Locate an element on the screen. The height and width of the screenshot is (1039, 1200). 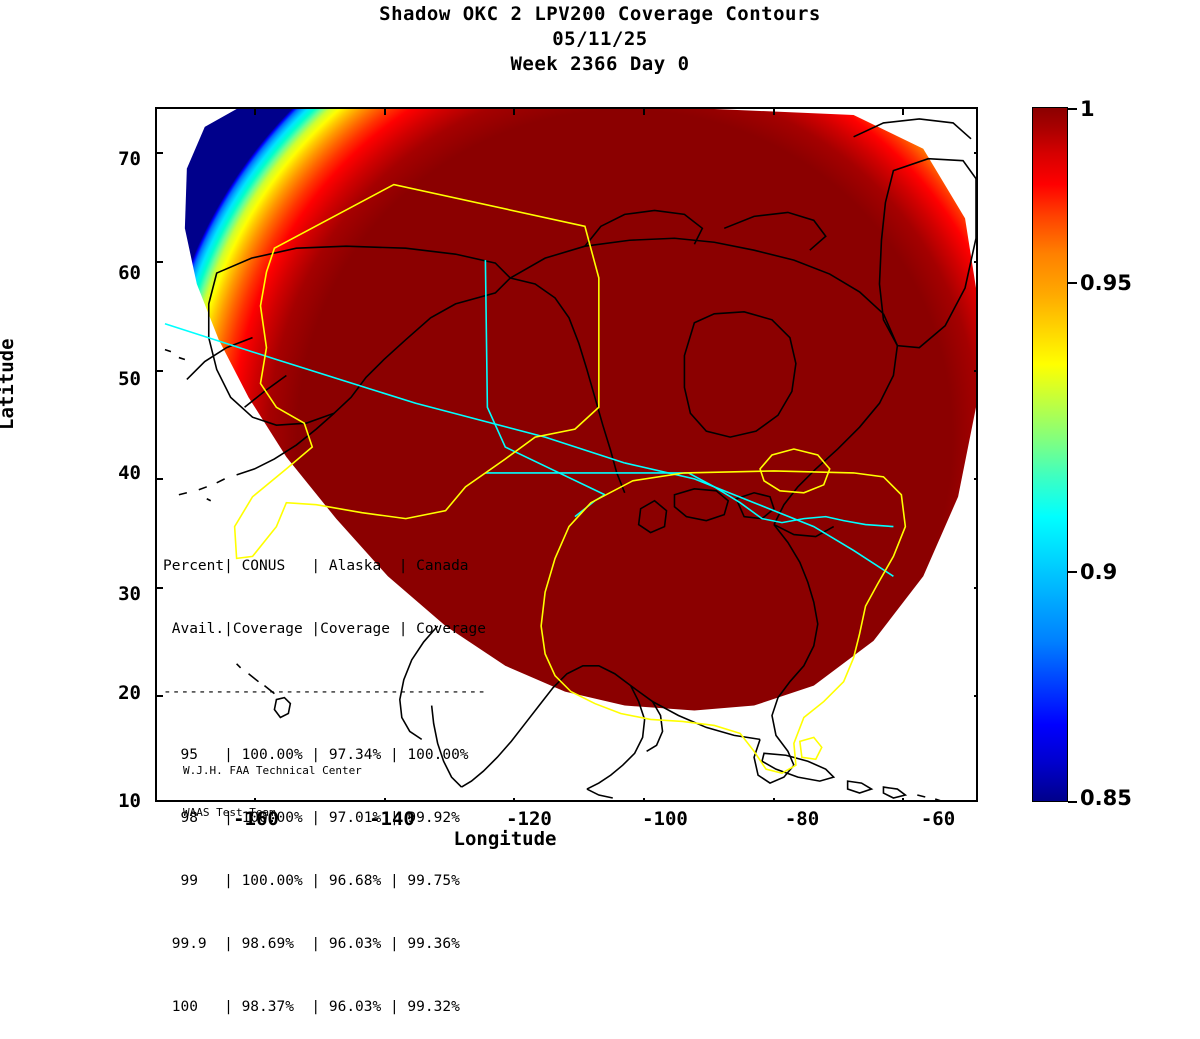
ytick-label-10: 10 is located at coordinates (129, 801).